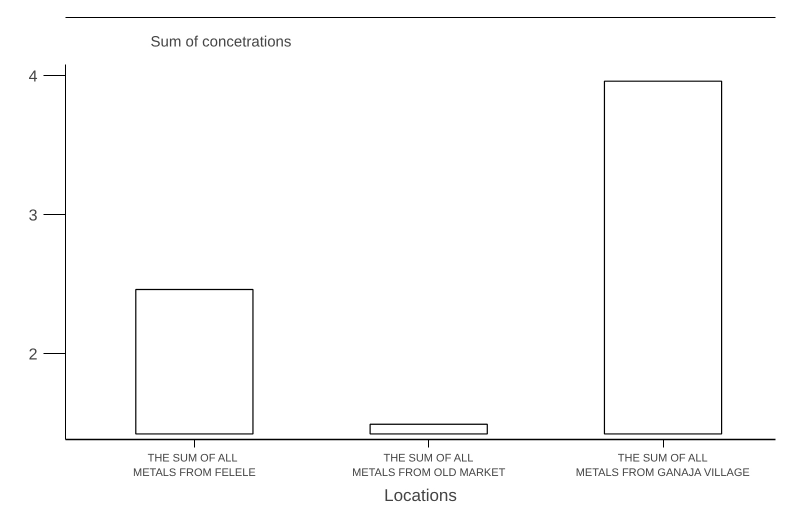 This screenshot has height=507, width=788. Describe the element at coordinates (194, 465) in the screenshot. I see `x-tick-label: THE SUM OF ALL METALS FROM FELELE` at that location.